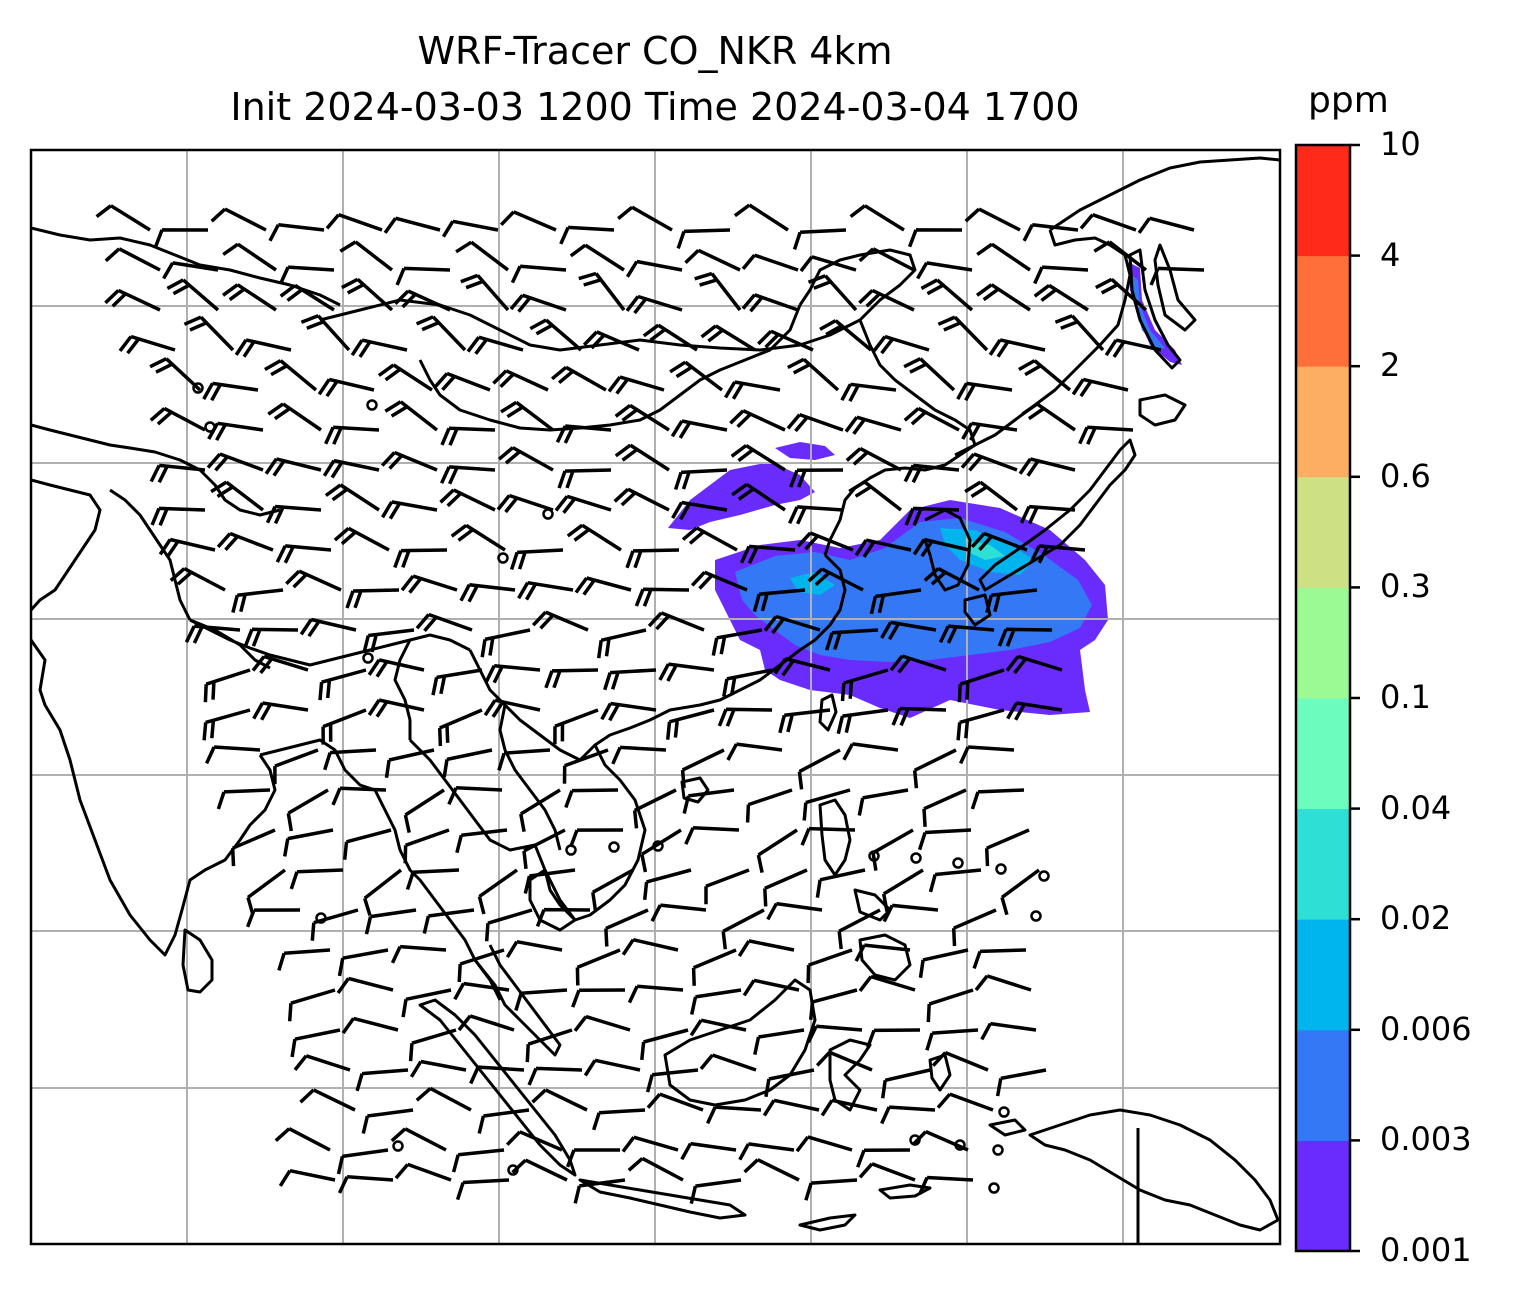  What do you see at coordinates (1348, 100) in the screenshot?
I see `colorbar-unit-label: ppm` at bounding box center [1348, 100].